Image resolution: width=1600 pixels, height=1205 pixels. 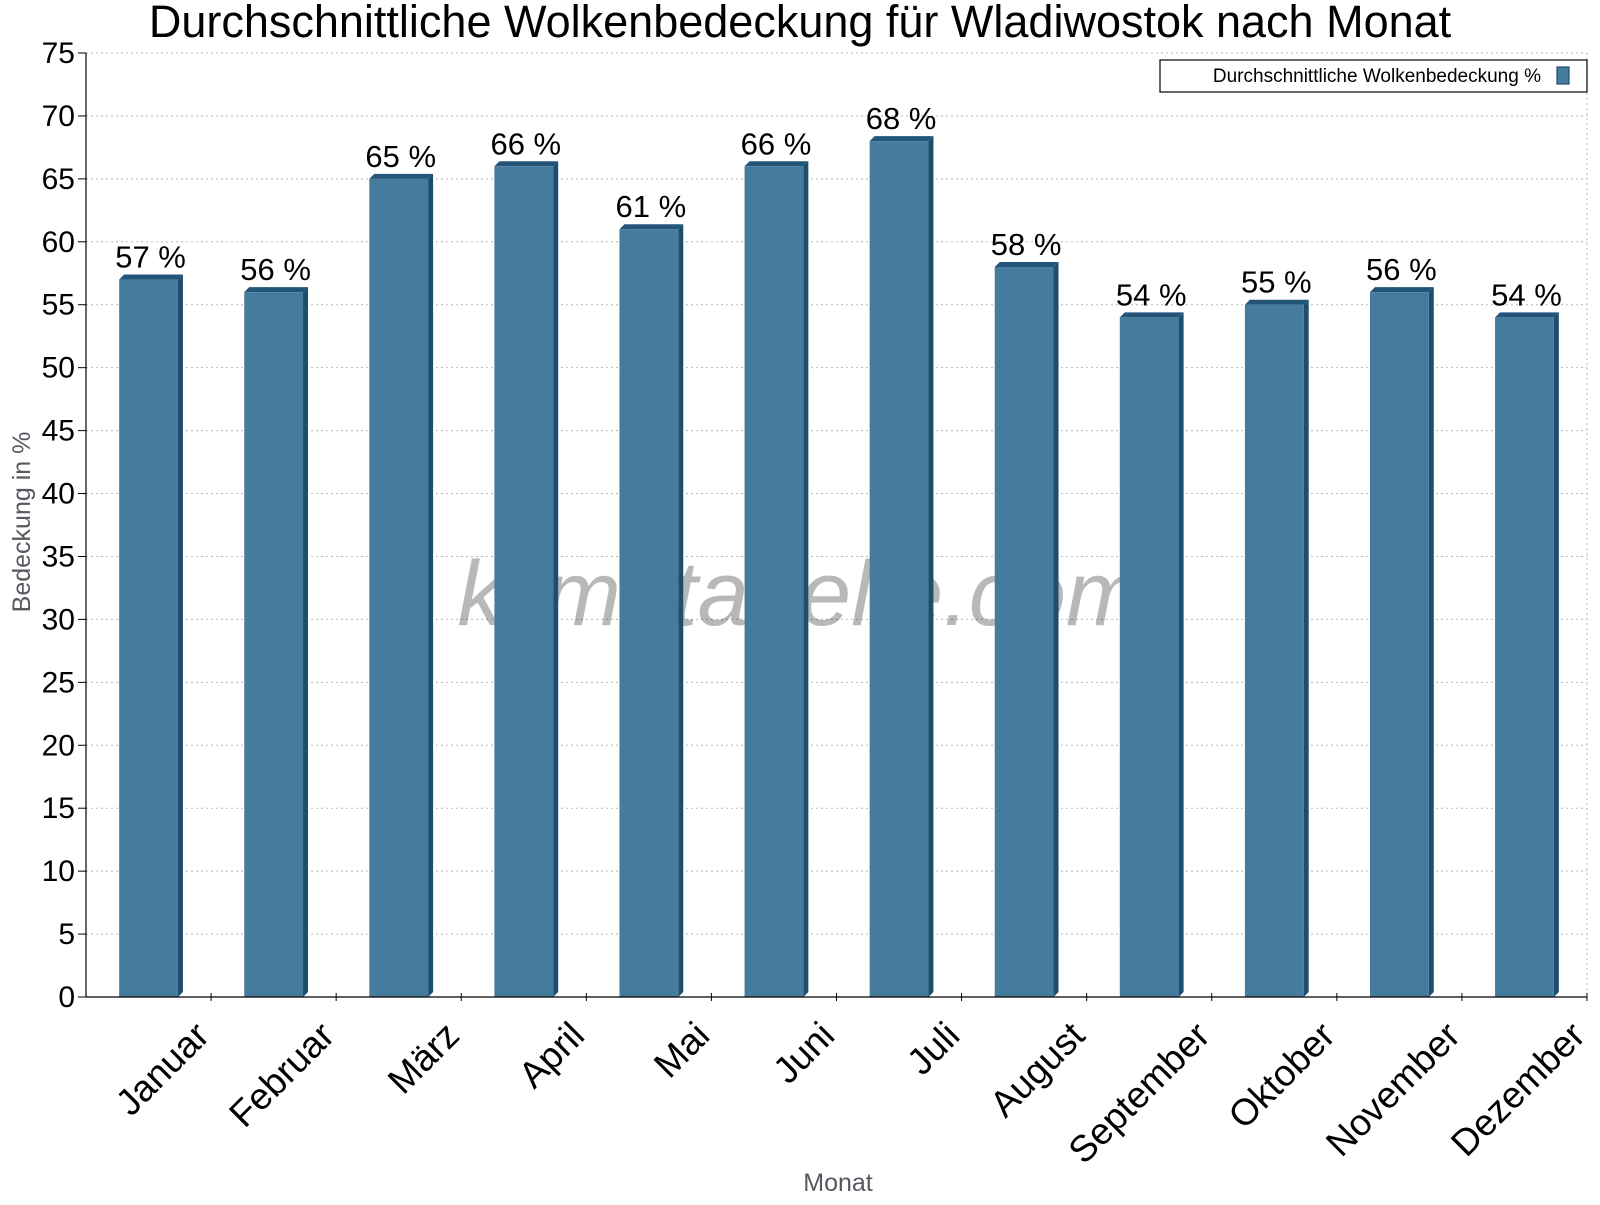 I want to click on data-label: 57 %, so click(x=150, y=257).